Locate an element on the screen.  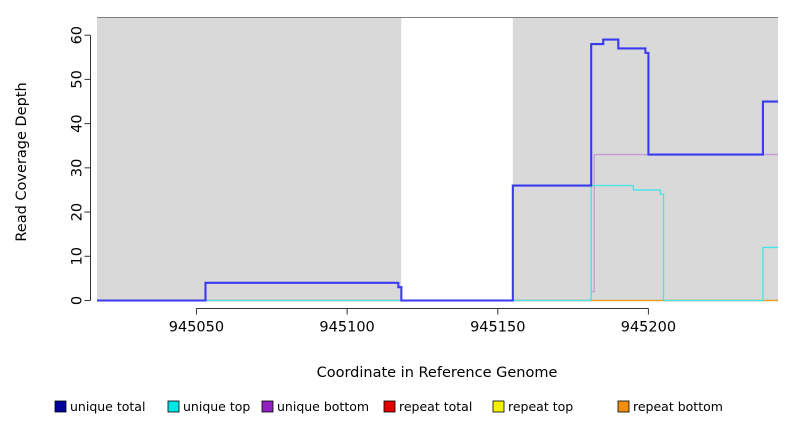
y-axis: 0 10 20 30 40 50 60 is located at coordinates (80, 165).